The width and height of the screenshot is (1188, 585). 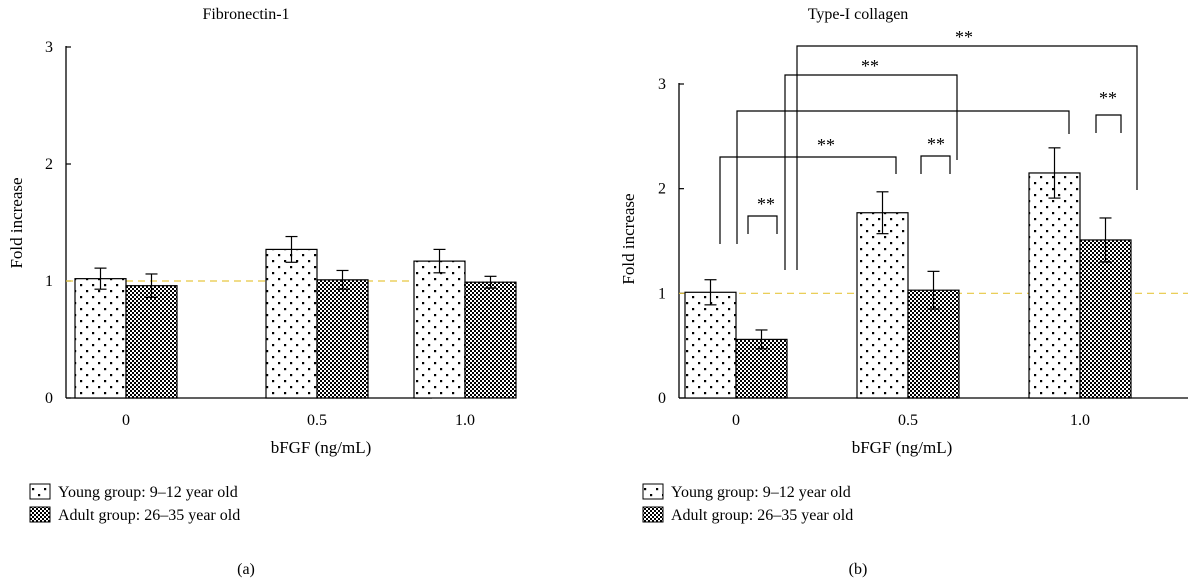 I want to click on panel-label: (a), so click(x=246, y=569).